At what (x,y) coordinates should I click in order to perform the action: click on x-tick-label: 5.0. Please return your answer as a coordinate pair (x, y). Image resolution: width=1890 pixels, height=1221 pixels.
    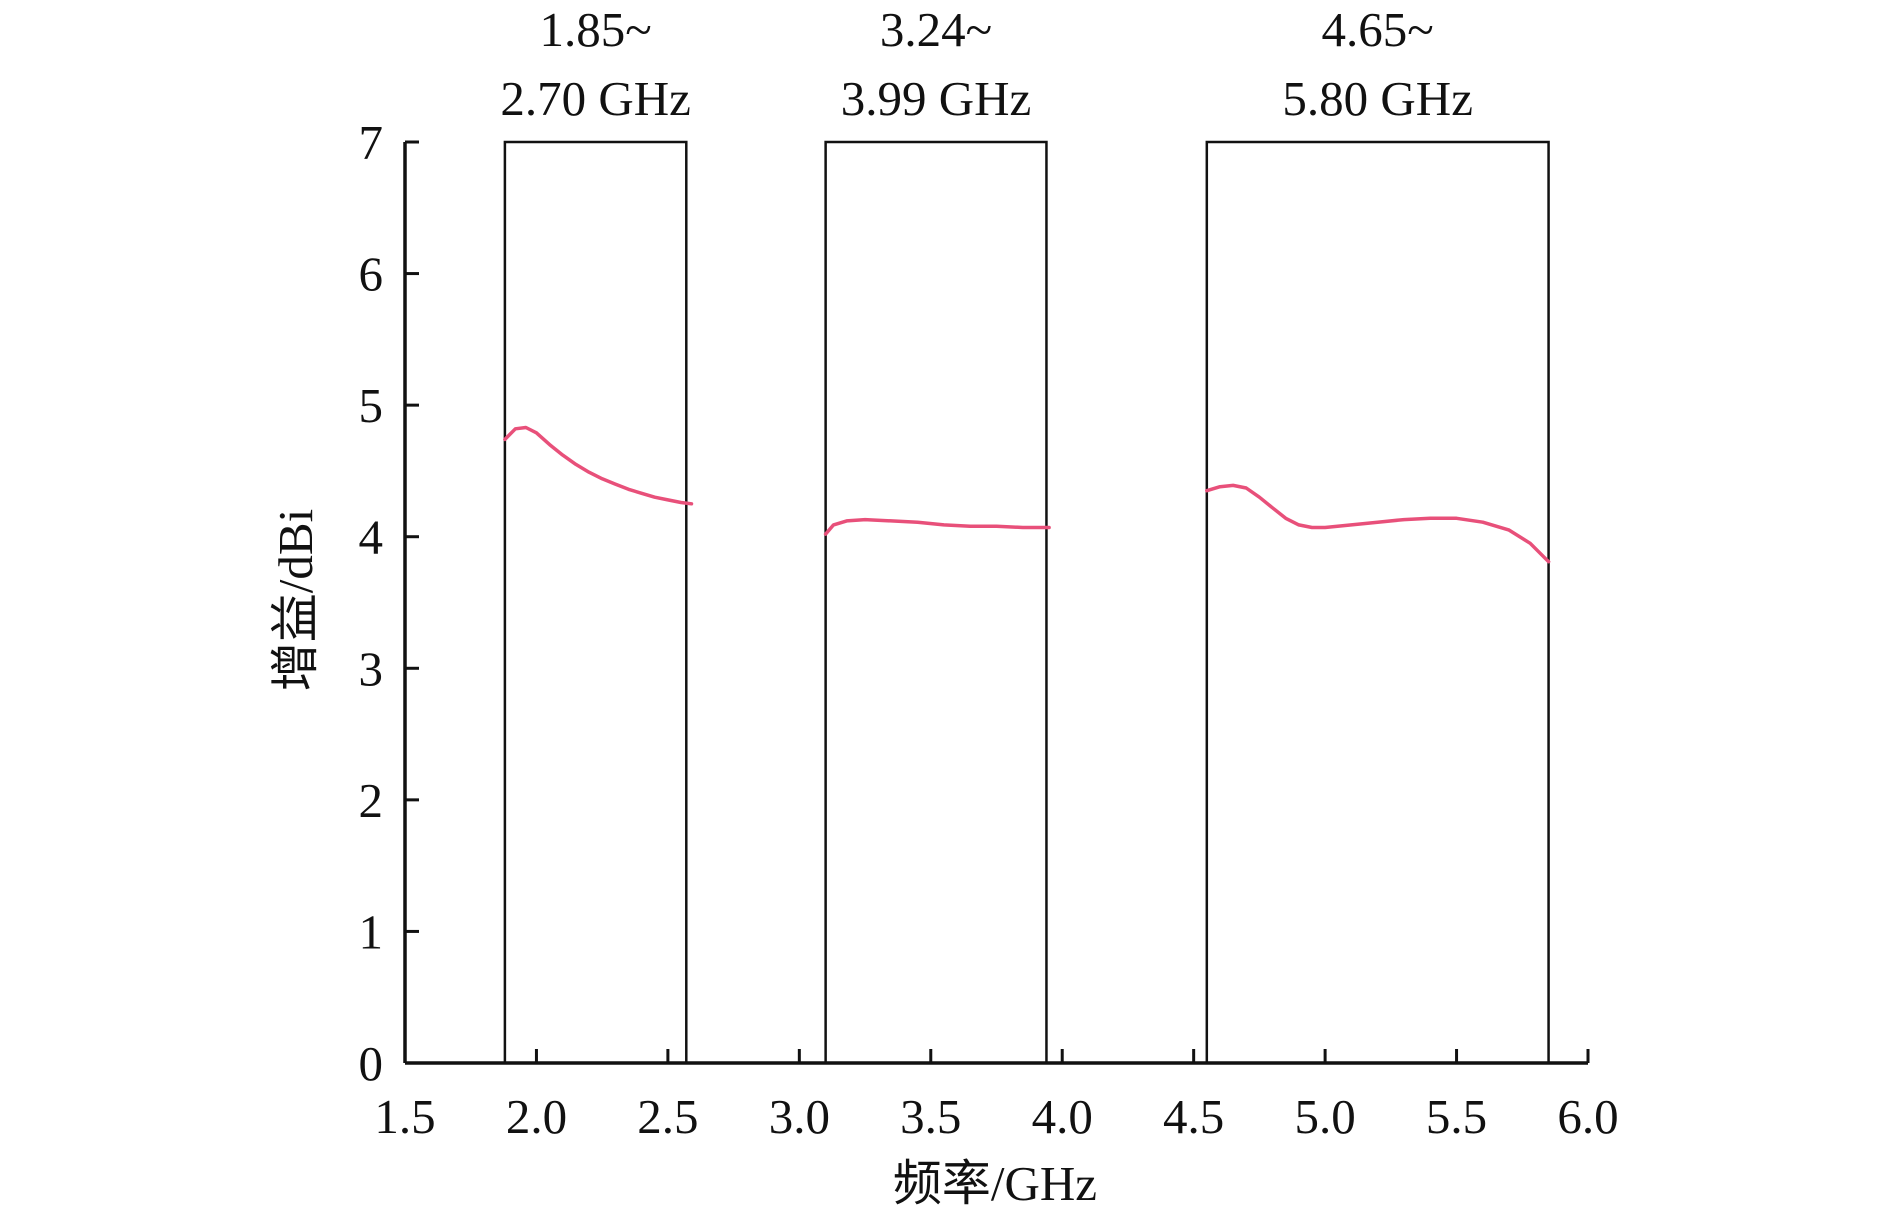
    Looking at the image, I should click on (1324, 1116).